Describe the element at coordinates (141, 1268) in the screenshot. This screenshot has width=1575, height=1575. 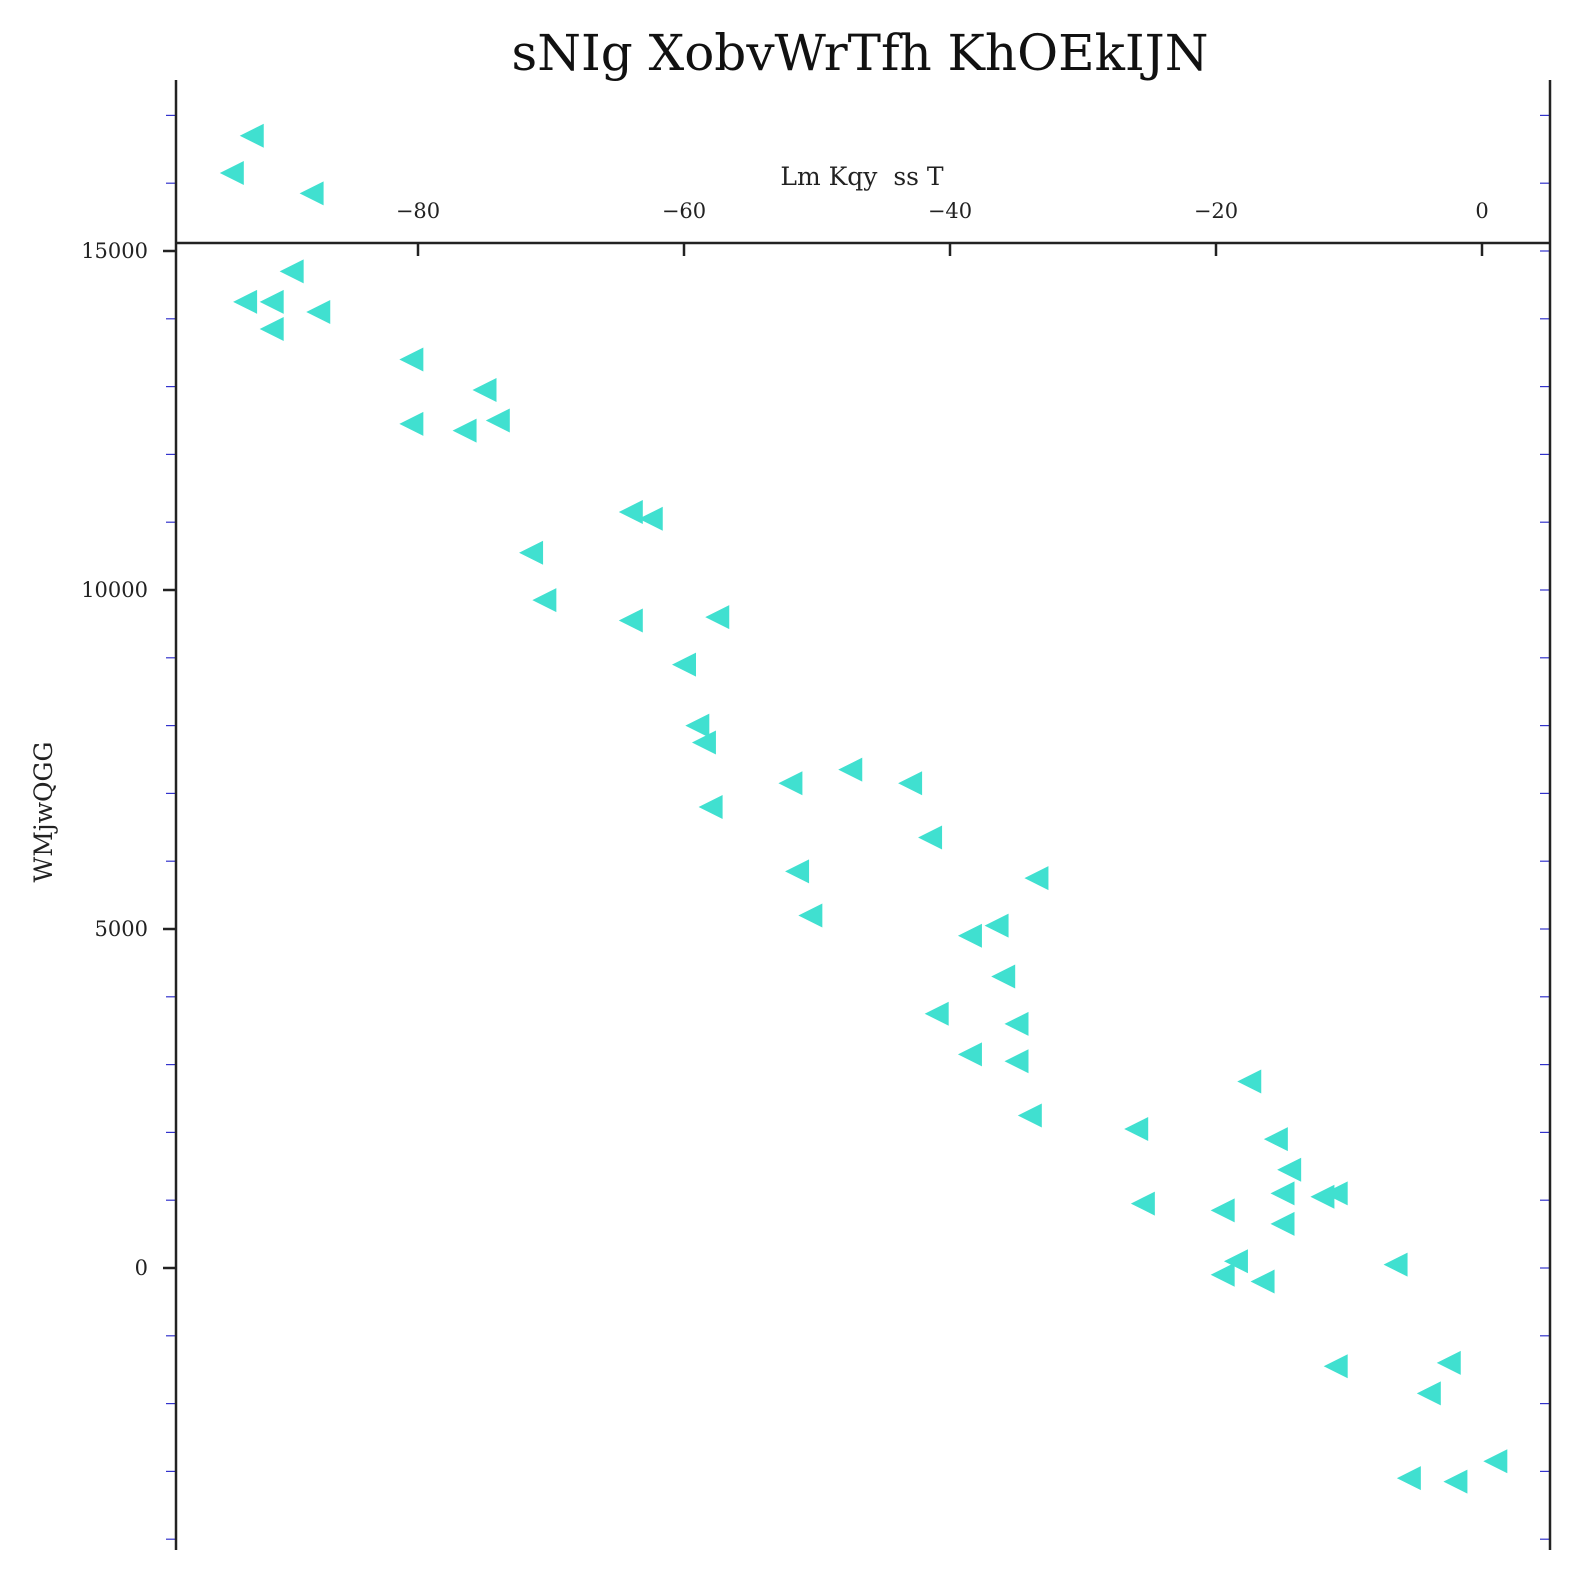
I see `y-tick-label: 0` at that location.